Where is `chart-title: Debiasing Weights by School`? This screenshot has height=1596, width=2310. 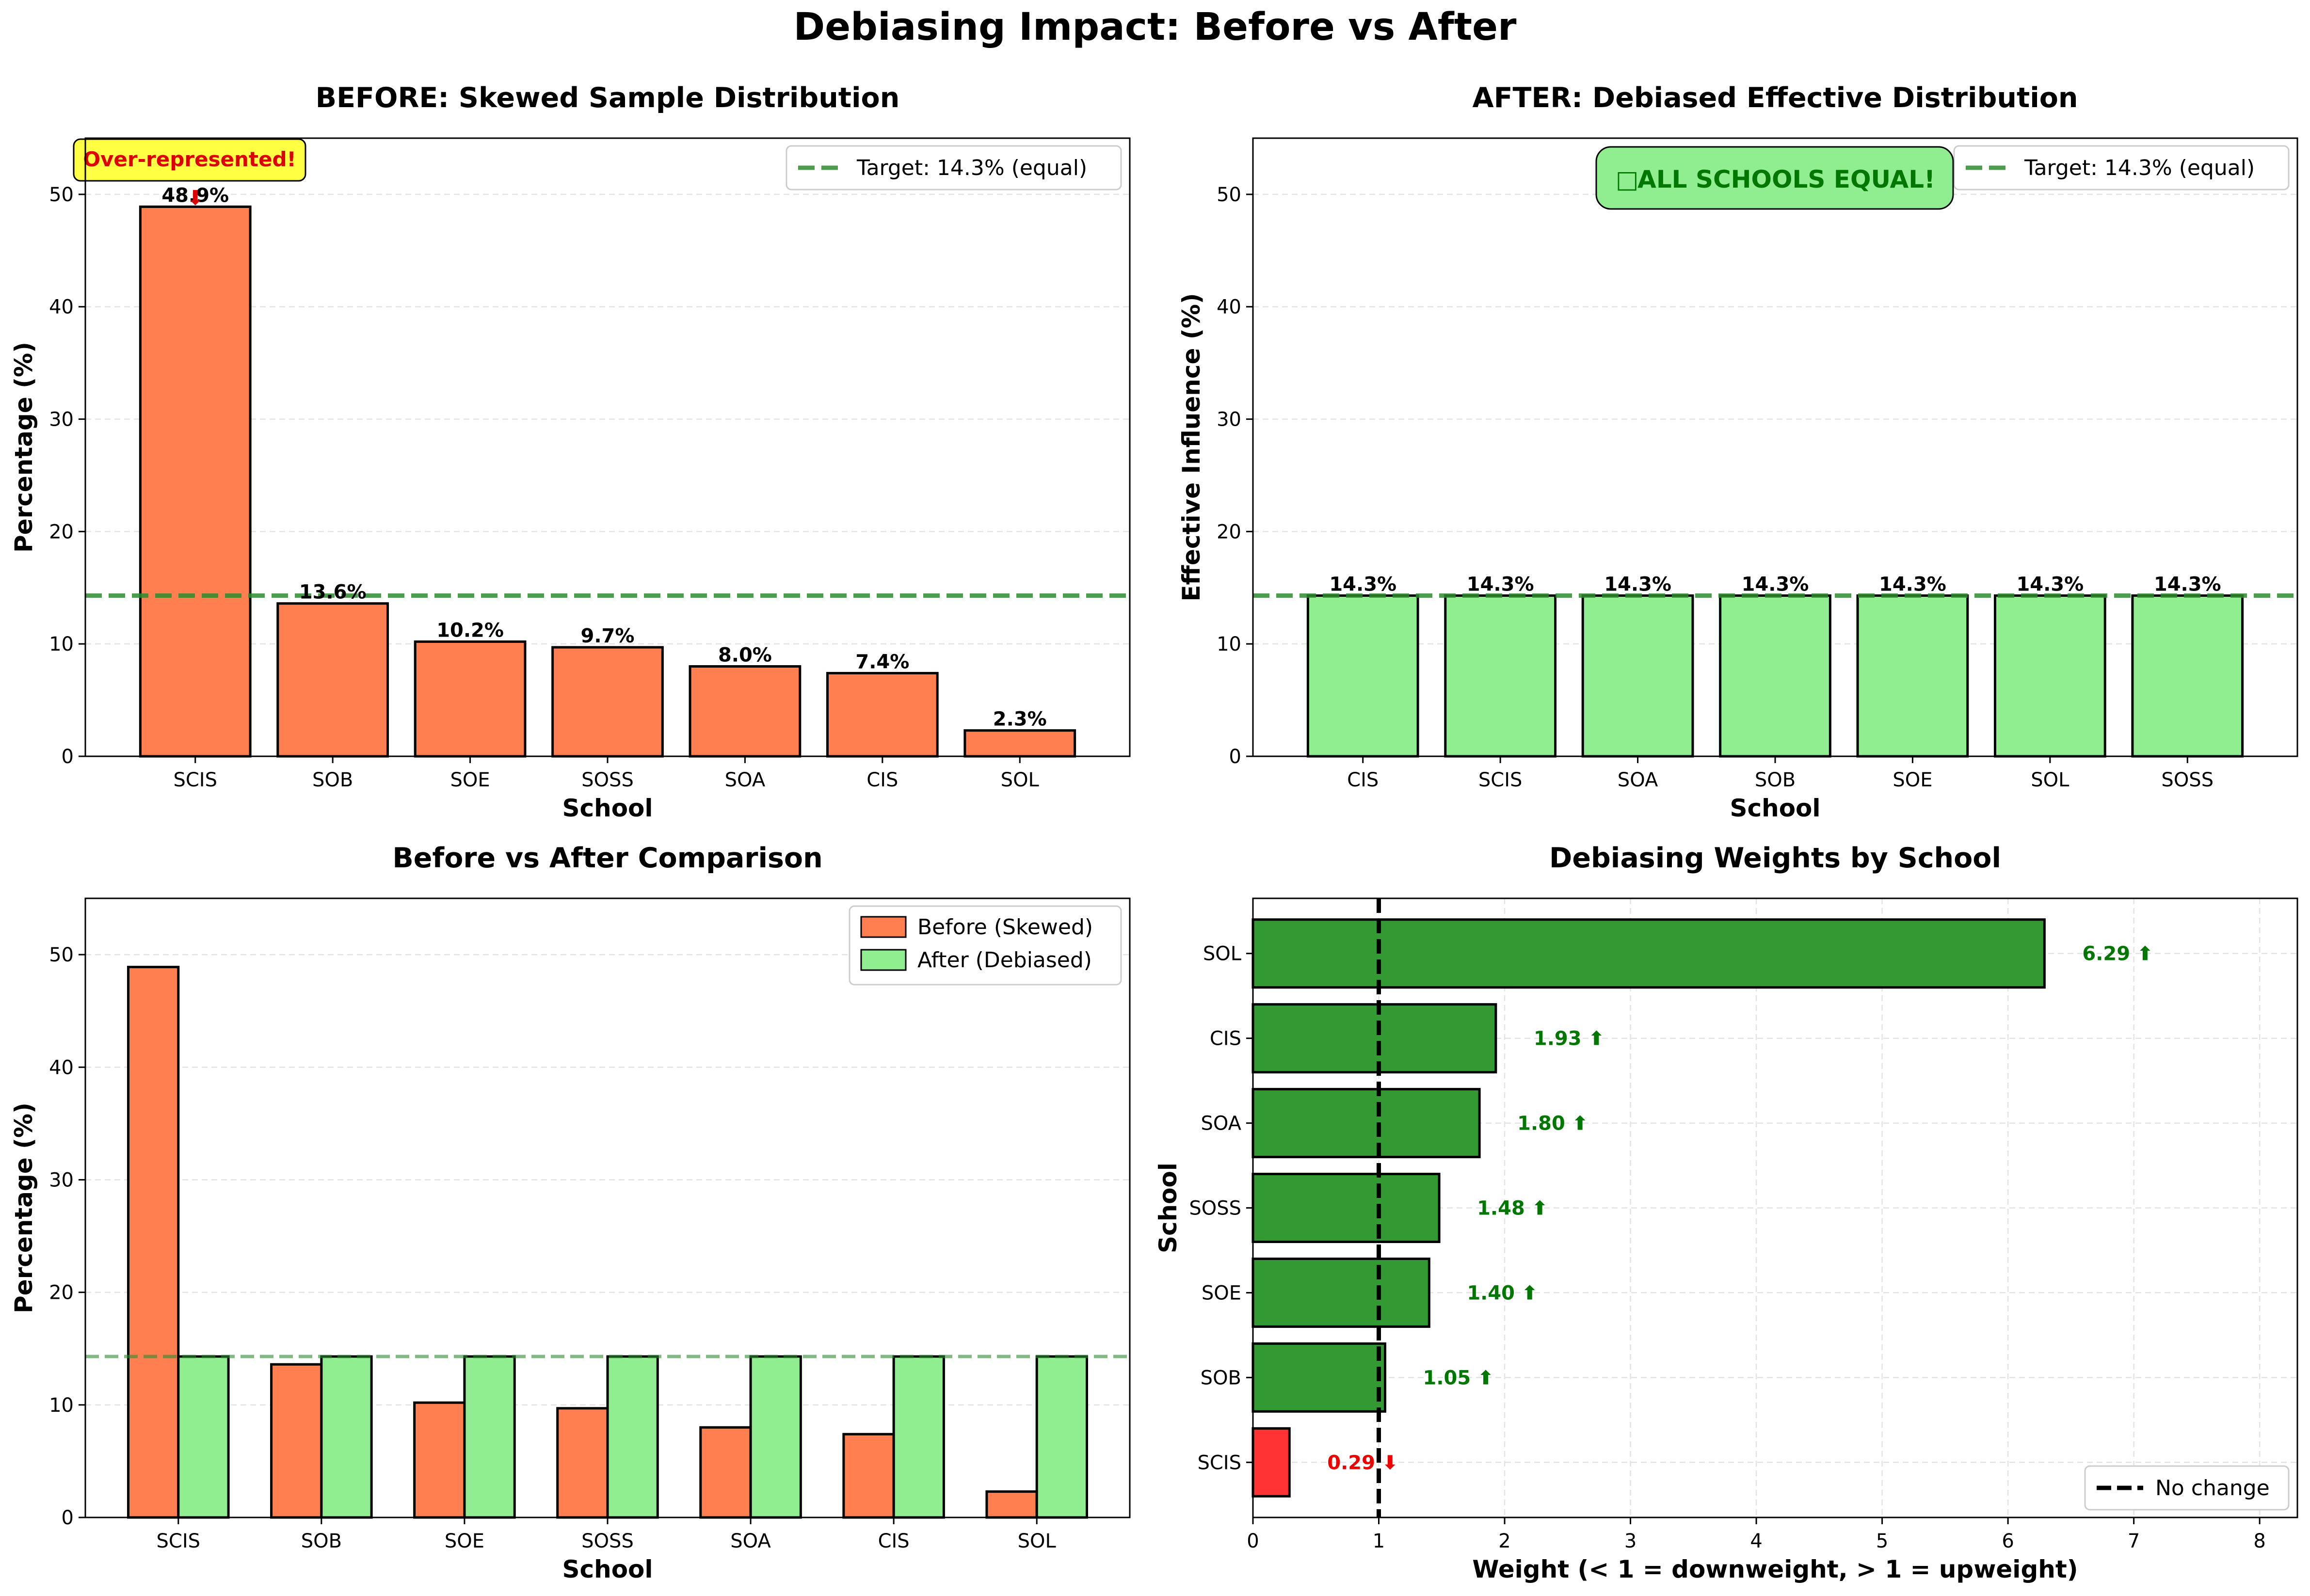 chart-title: Debiasing Weights by School is located at coordinates (1775, 858).